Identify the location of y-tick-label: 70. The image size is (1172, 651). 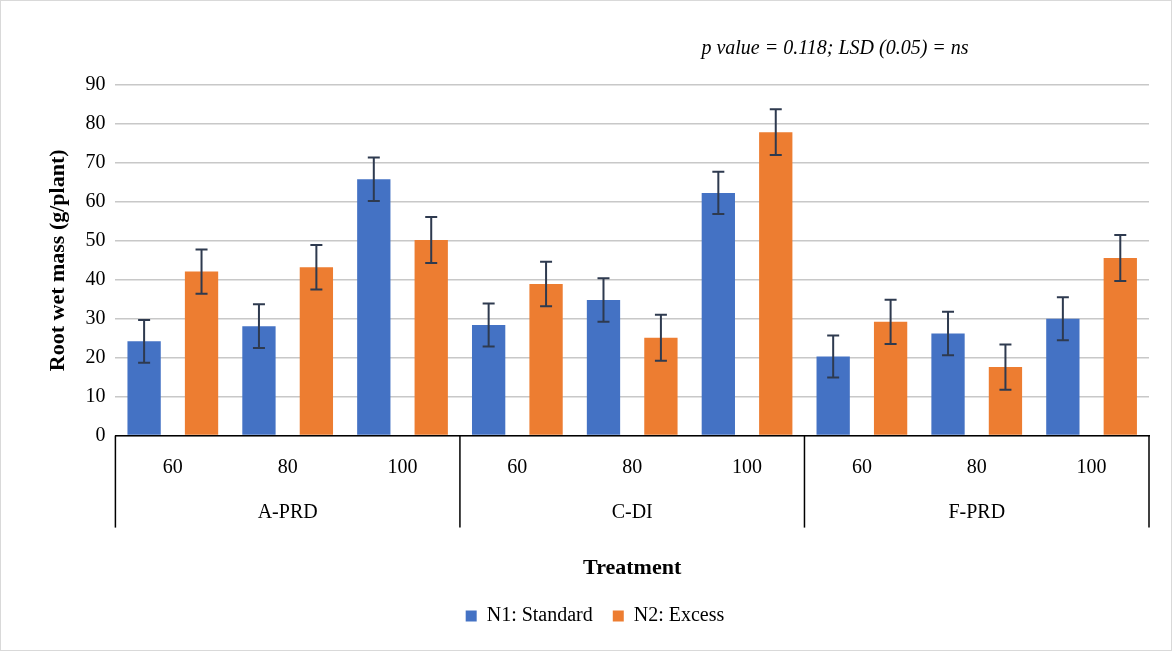
(95, 161).